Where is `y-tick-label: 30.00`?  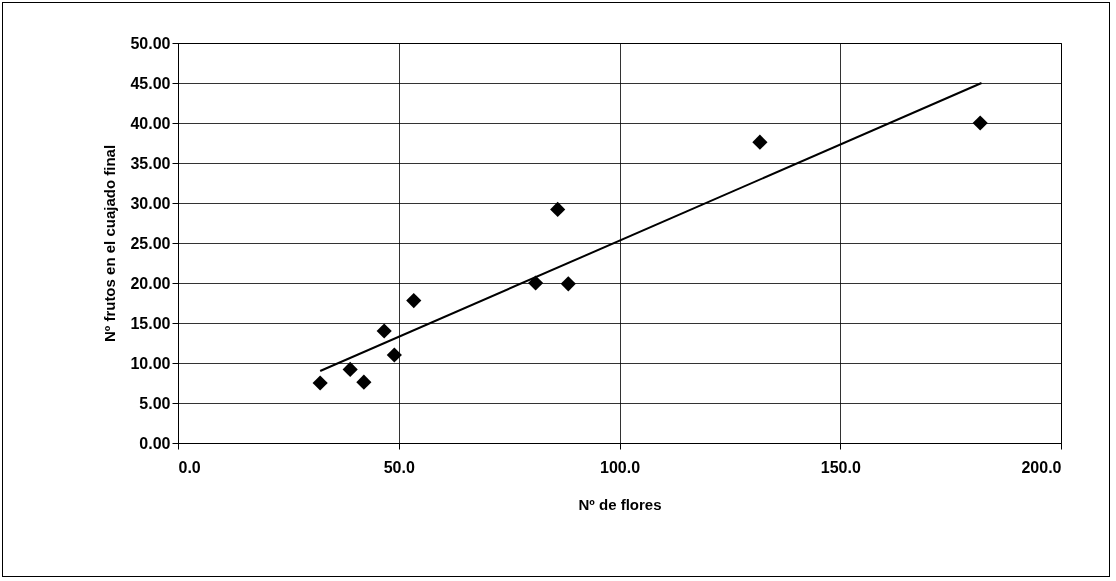
y-tick-label: 30.00 is located at coordinates (150, 203).